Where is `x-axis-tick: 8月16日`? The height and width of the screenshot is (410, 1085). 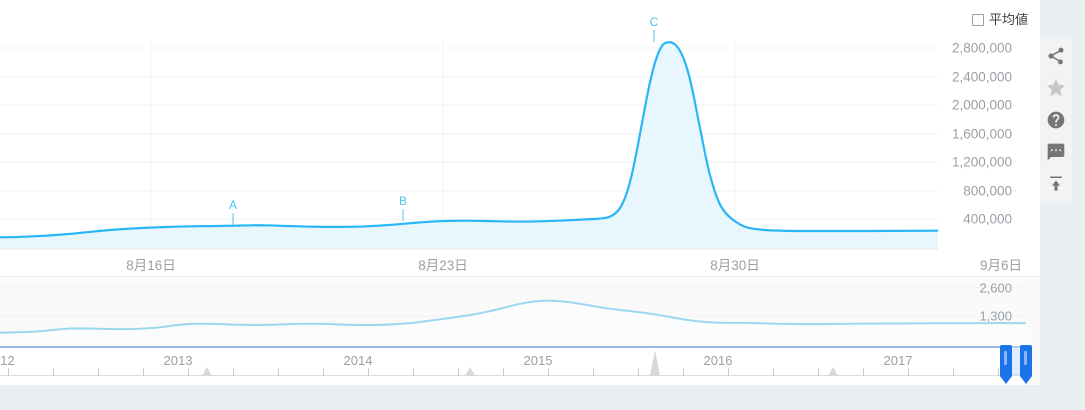 x-axis-tick: 8月16日 is located at coordinates (151, 265).